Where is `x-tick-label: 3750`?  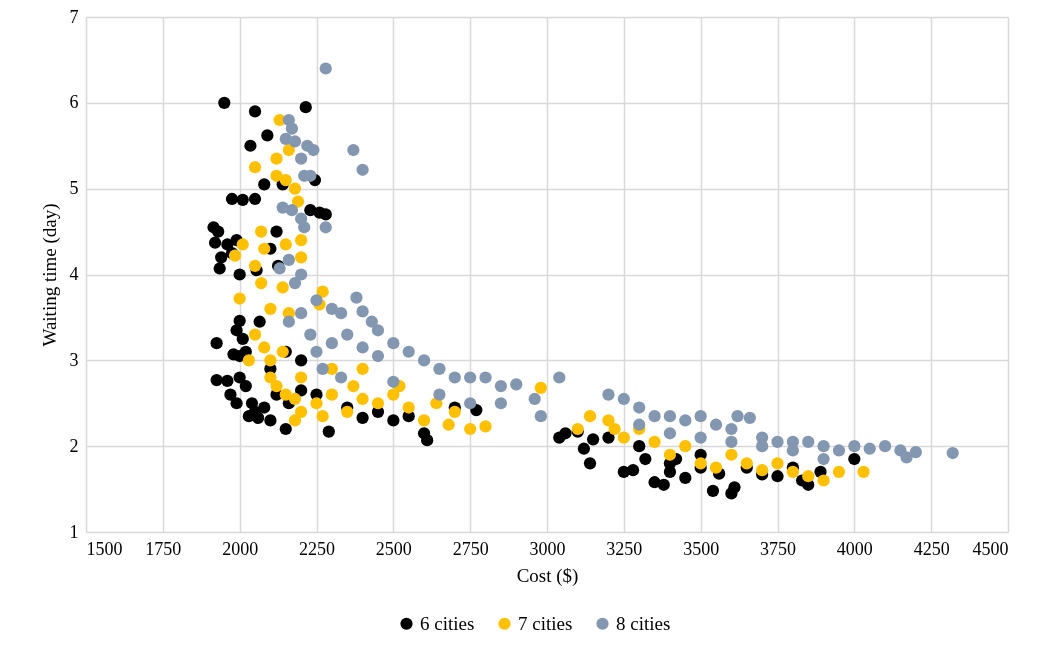 x-tick-label: 3750 is located at coordinates (778, 548).